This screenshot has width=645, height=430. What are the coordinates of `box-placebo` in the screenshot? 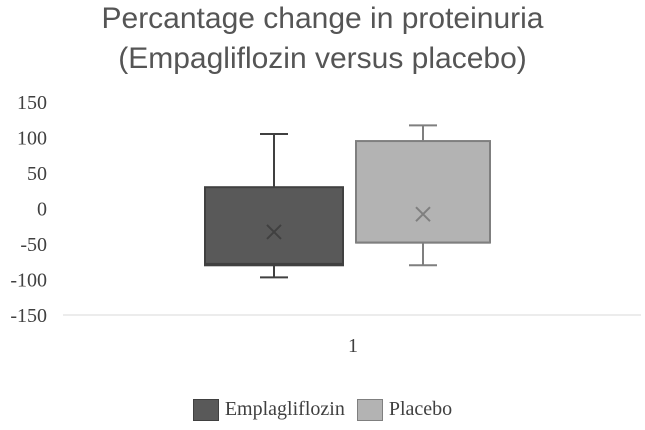 It's located at (423, 195).